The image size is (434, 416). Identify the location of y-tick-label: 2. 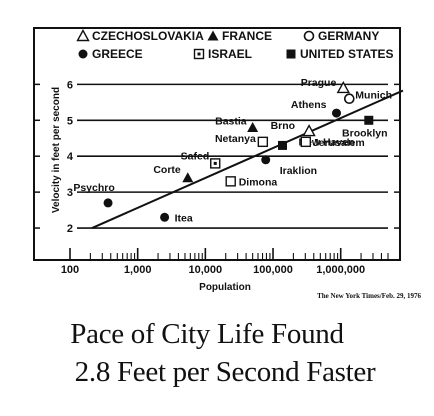
(70, 229).